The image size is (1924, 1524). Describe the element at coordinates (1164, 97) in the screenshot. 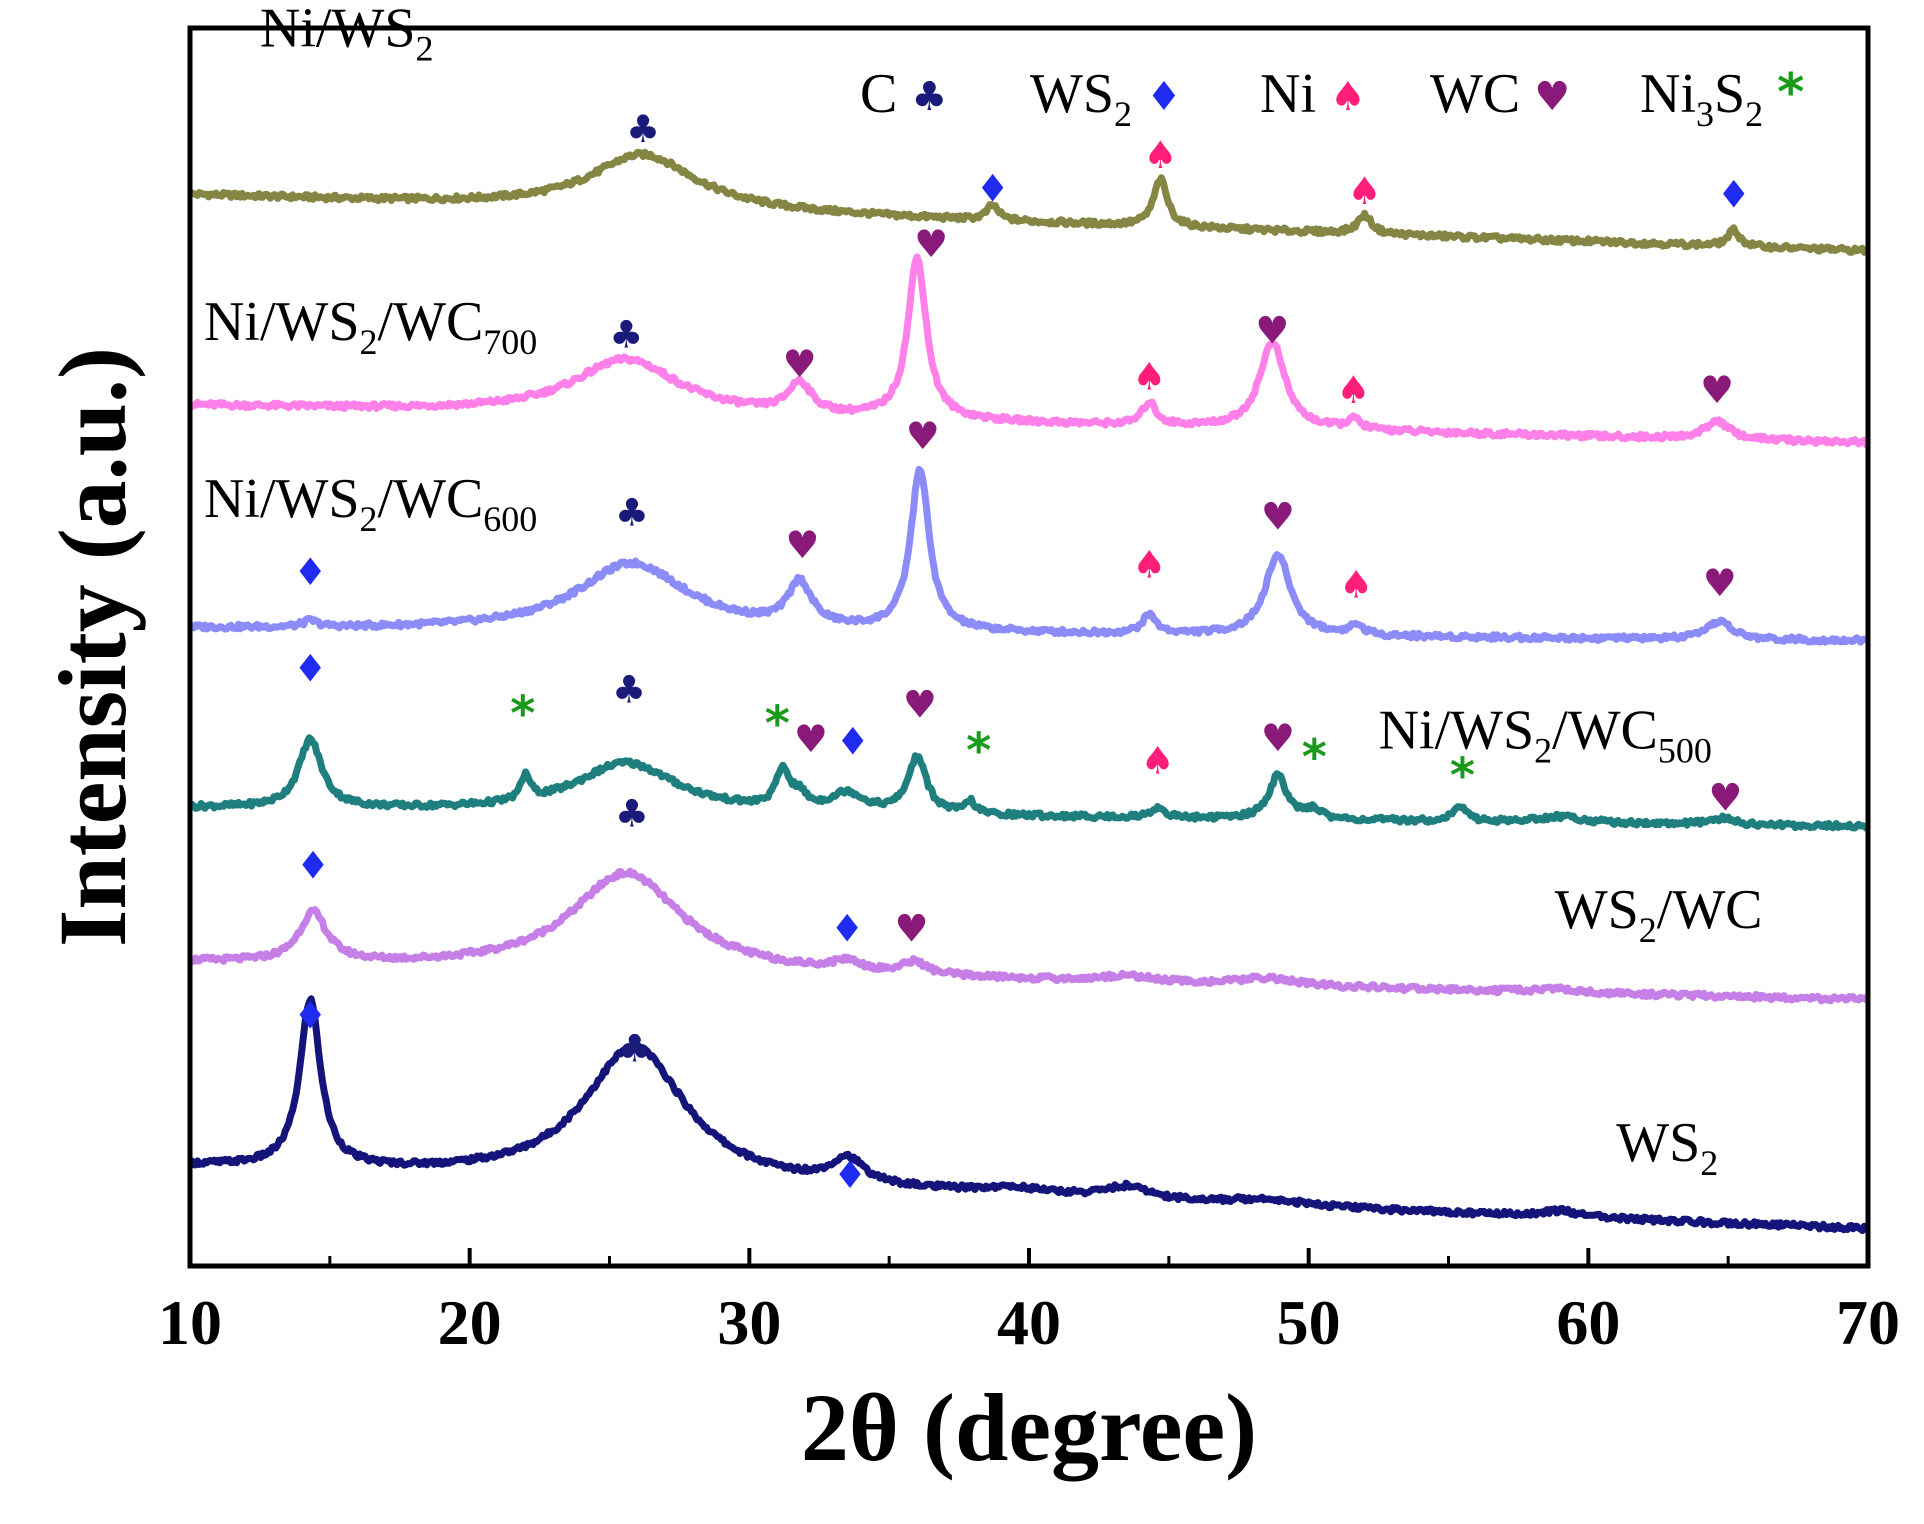

I see `legend-marker-ws2: ♦` at that location.